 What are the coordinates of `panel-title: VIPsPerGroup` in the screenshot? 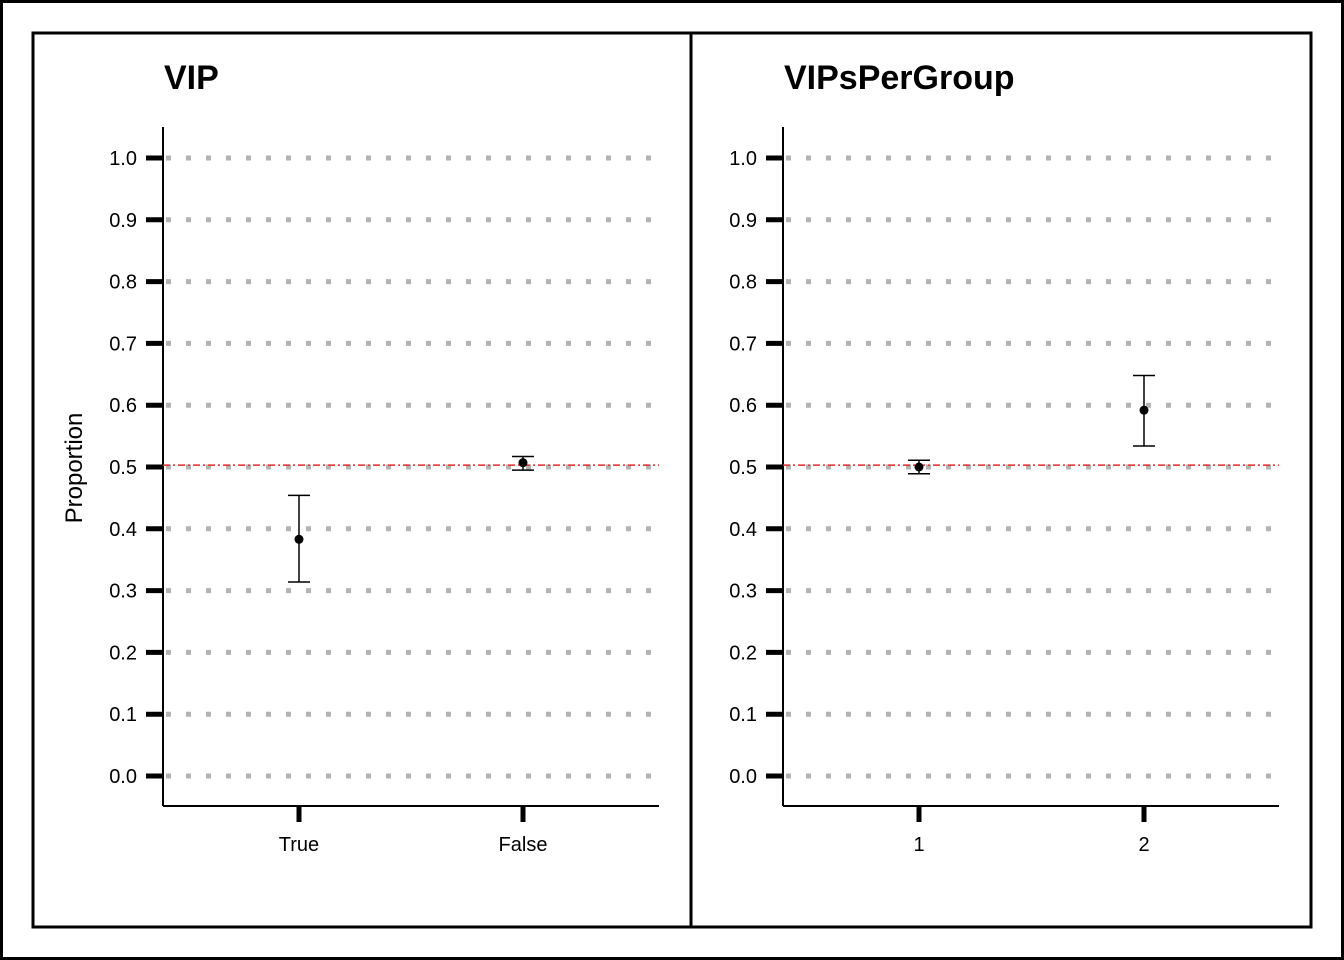 It's located at (899, 78).